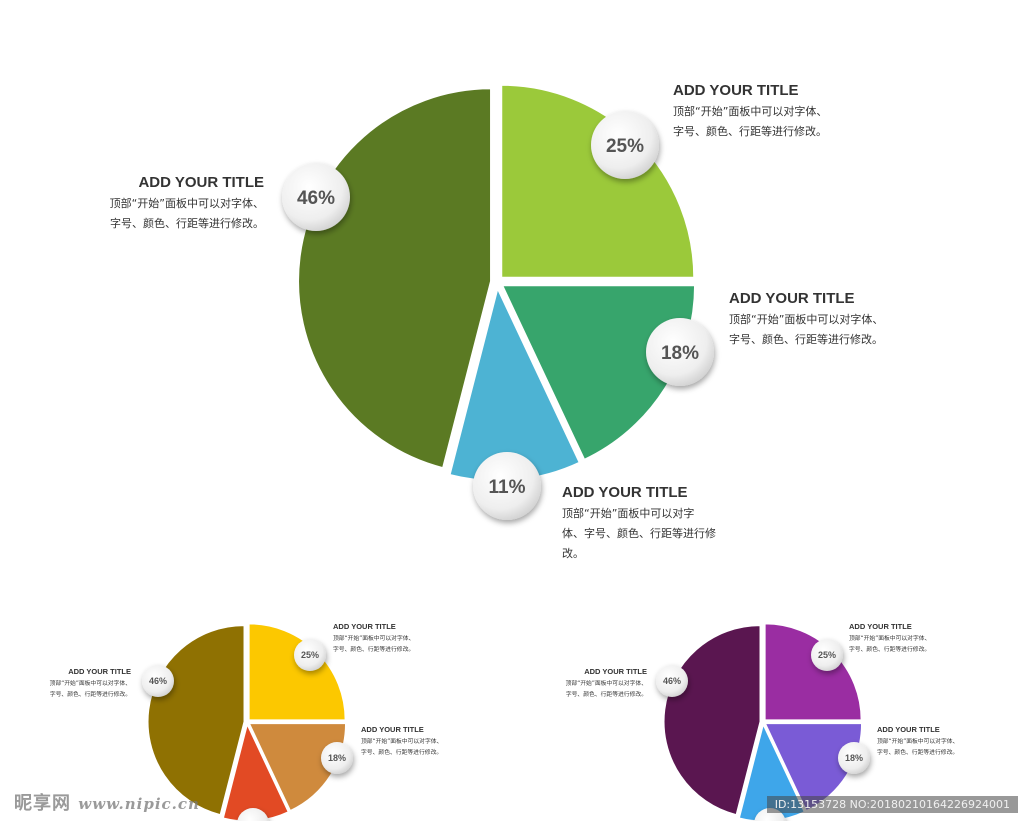  Describe the element at coordinates (573, 553) in the screenshot. I see `slice-description-line: 改。` at that location.